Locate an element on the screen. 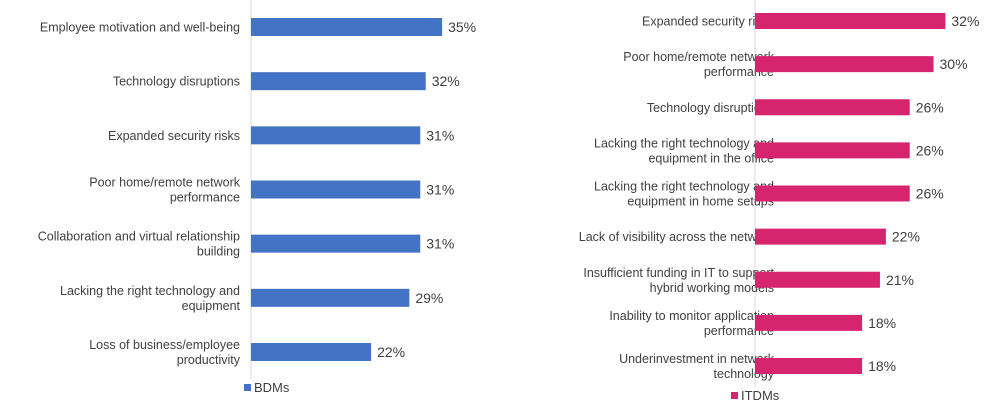 The image size is (1000, 417). bdm-value-label: 22% is located at coordinates (391, 352).